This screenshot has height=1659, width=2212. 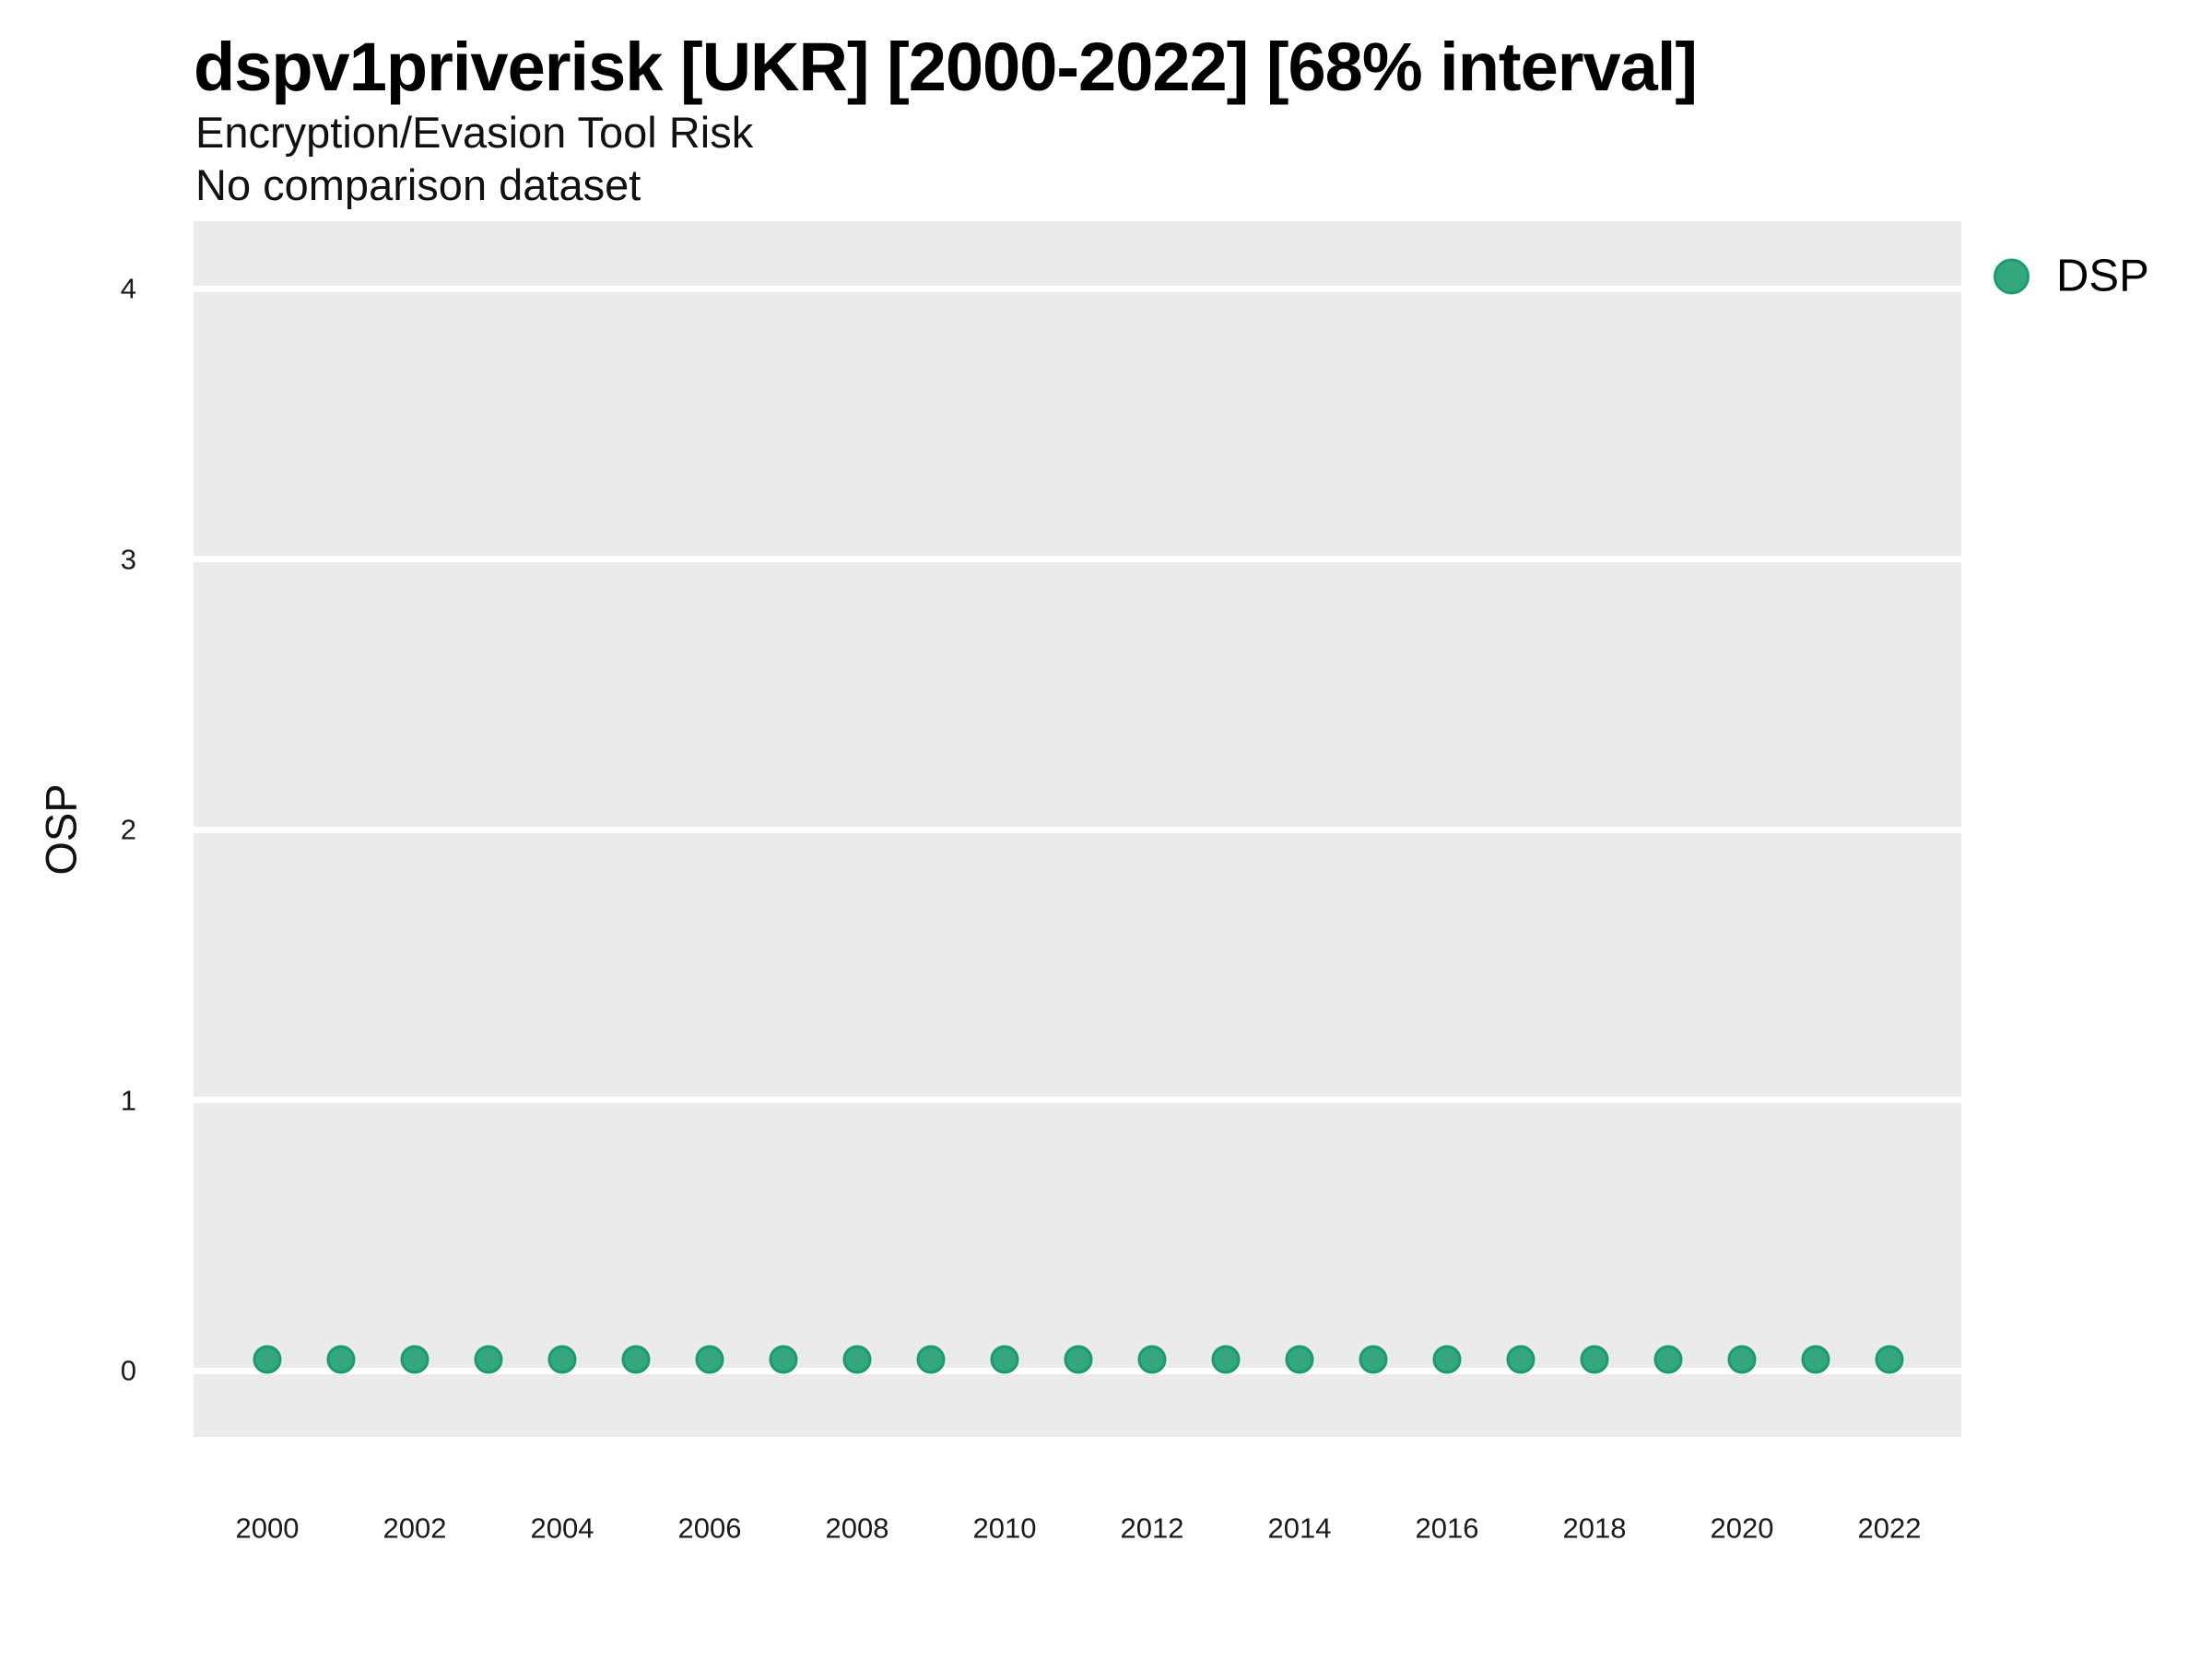 What do you see at coordinates (1889, 1359) in the screenshot?
I see `data-point-2022` at bounding box center [1889, 1359].